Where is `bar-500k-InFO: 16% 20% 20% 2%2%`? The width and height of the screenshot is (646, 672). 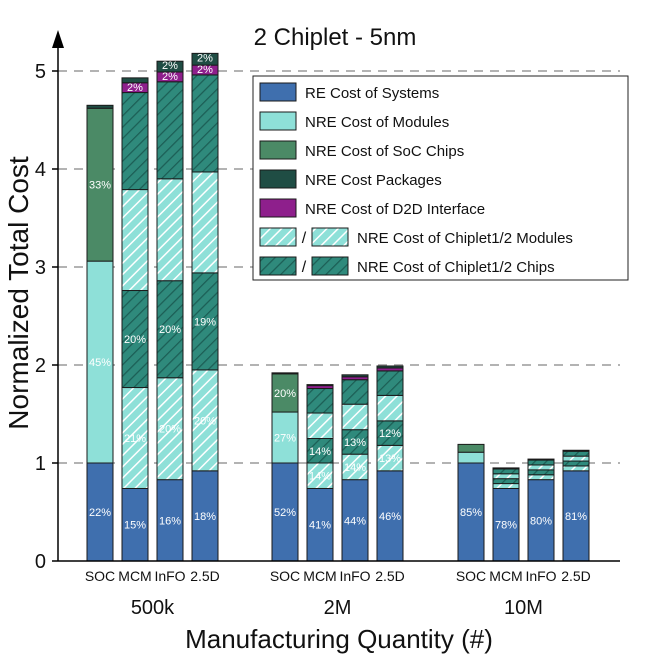 bar-500k-InFO: 16% 20% 20% 2%2% is located at coordinates (170, 311).